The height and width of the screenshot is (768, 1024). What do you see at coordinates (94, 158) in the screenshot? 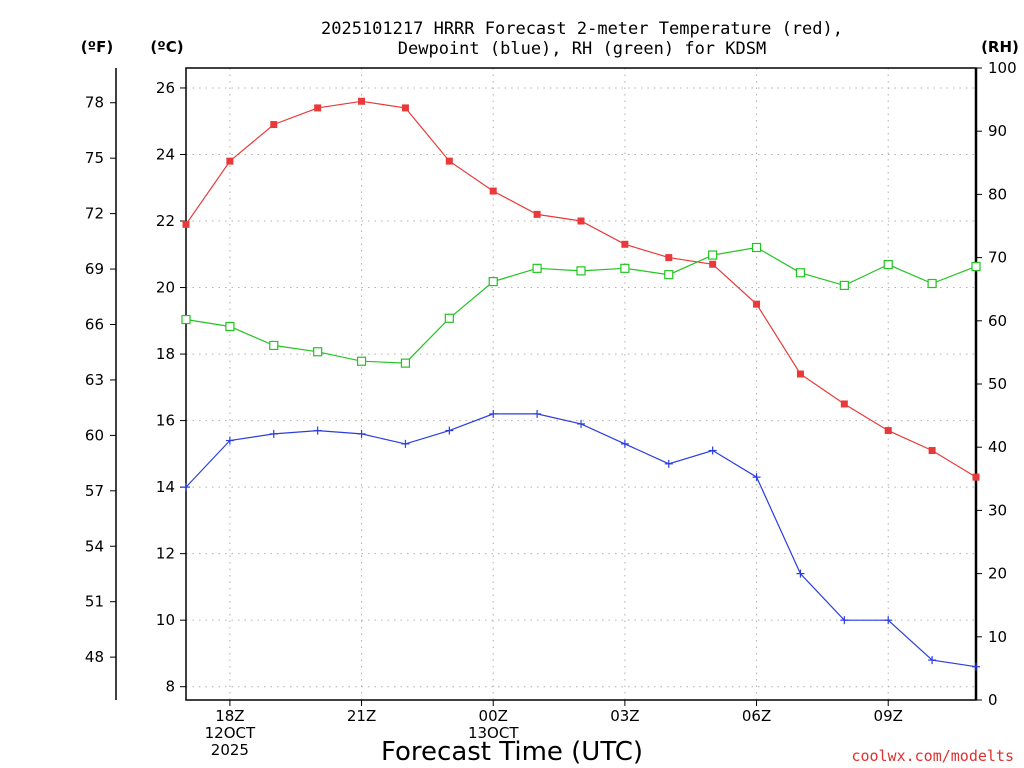
I see `tick-label-fahrenheit: 75` at bounding box center [94, 158].